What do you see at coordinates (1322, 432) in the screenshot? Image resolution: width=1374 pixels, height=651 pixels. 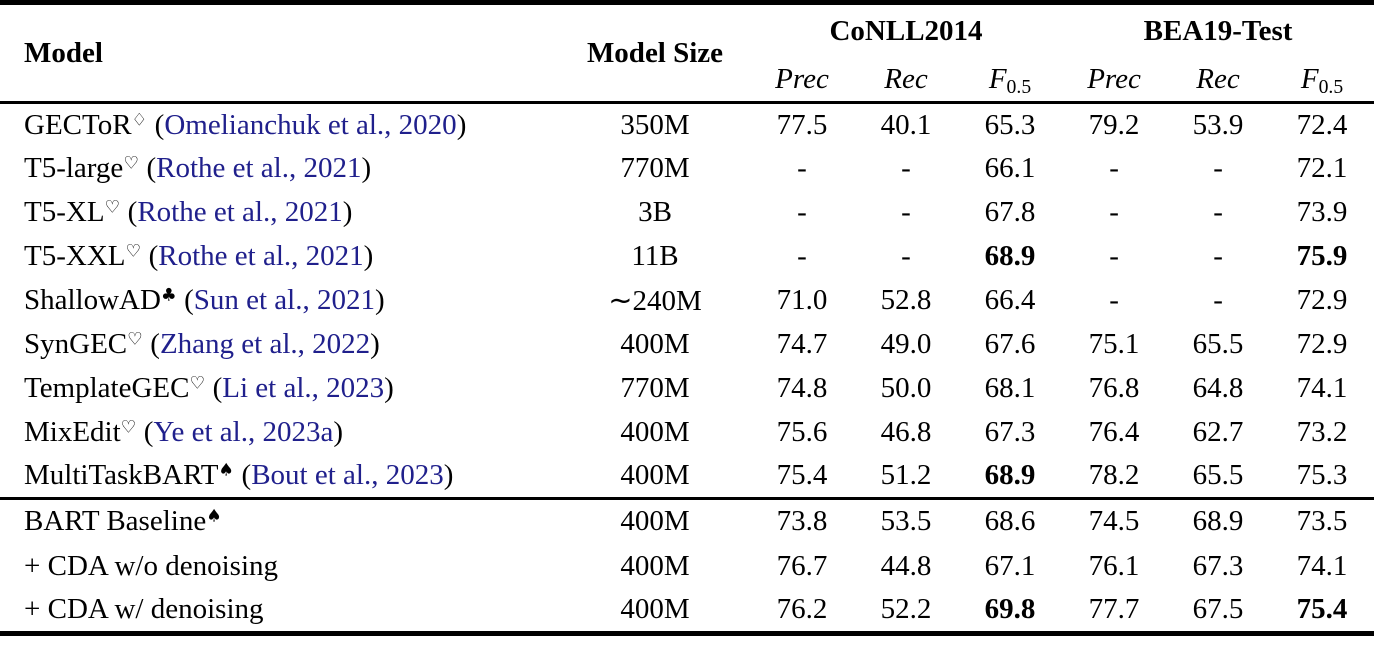 I see `metric-value-cell: 73.2` at bounding box center [1322, 432].